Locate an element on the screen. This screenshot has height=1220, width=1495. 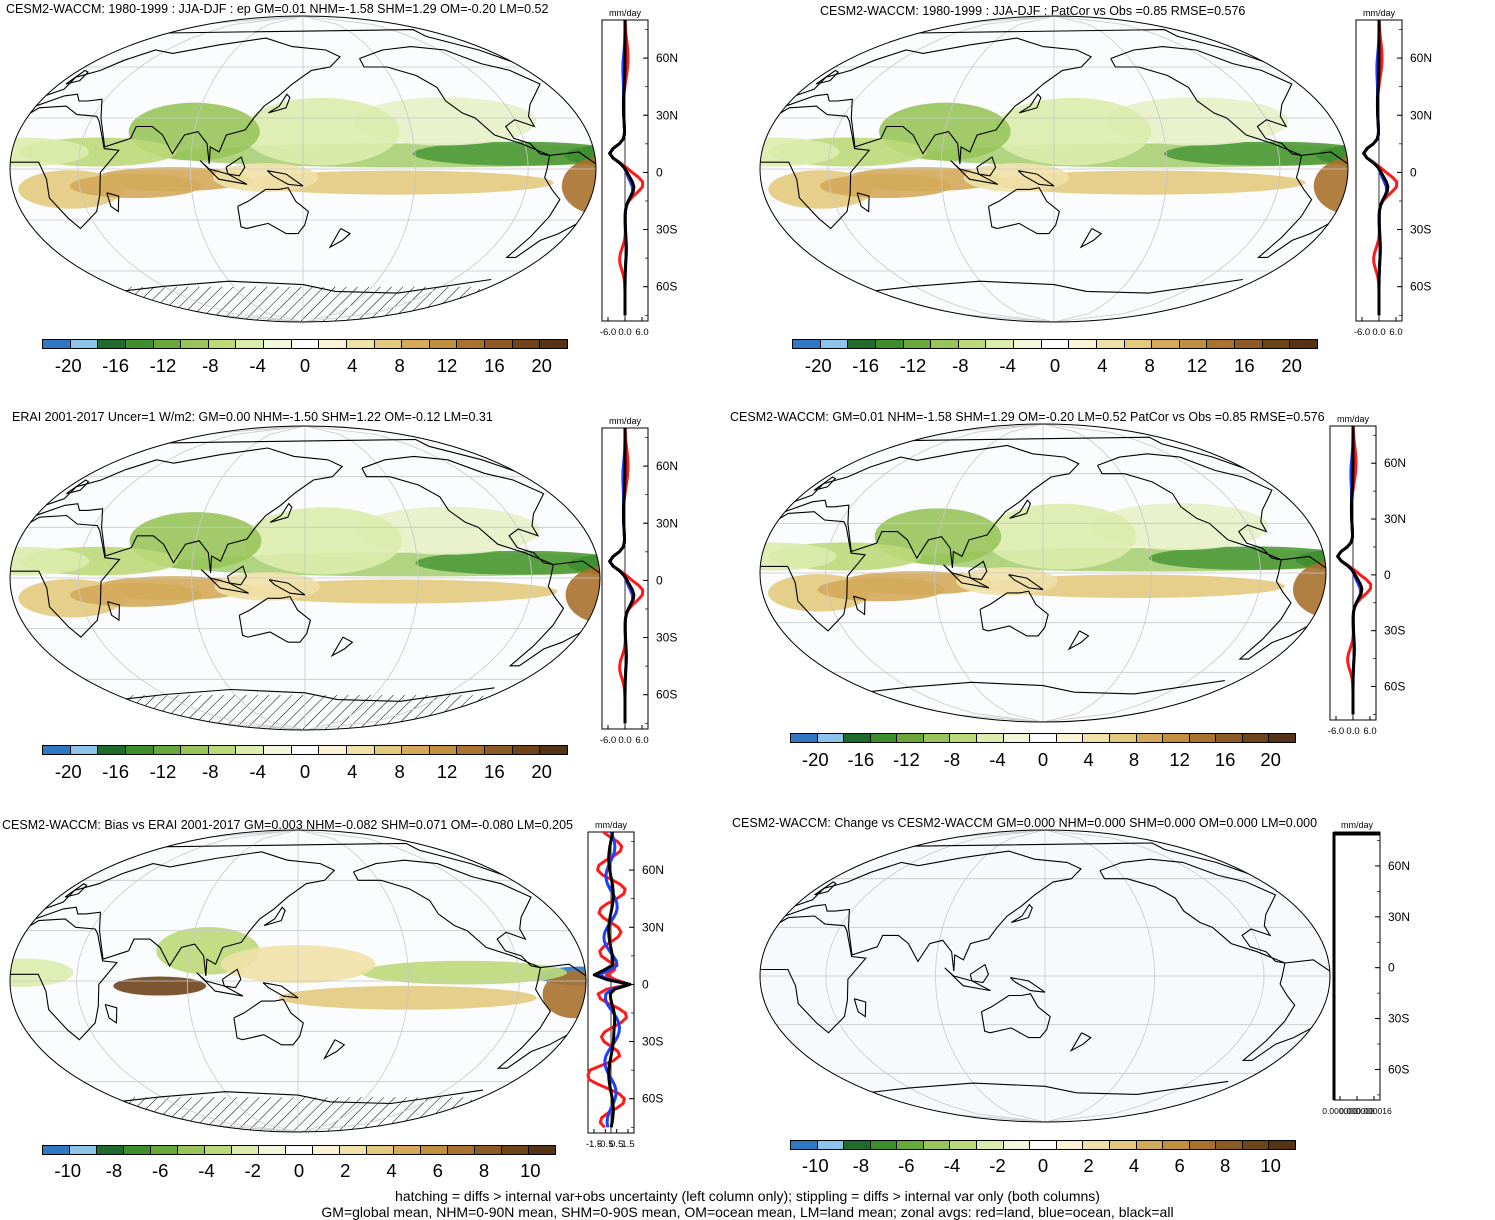
zonal-xtick-label: -0.5 is located at coordinates (605, 1144).